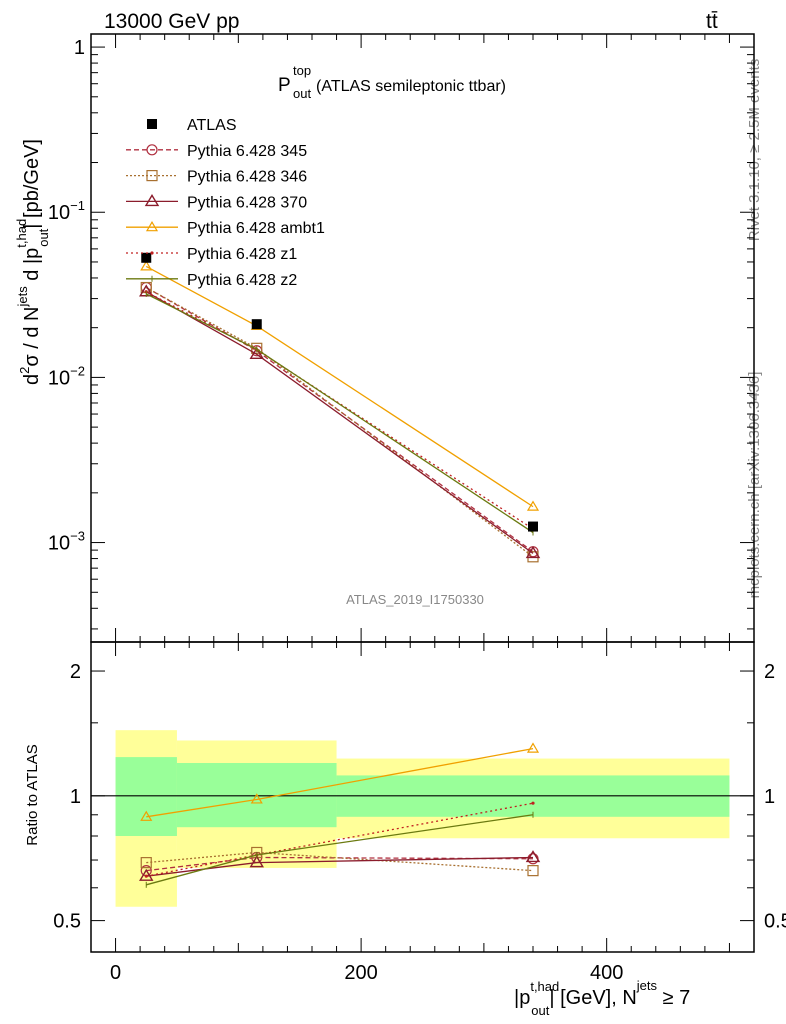 This screenshot has width=786, height=1024. Describe the element at coordinates (284, 85) in the screenshot. I see `svg-text: P` at that location.